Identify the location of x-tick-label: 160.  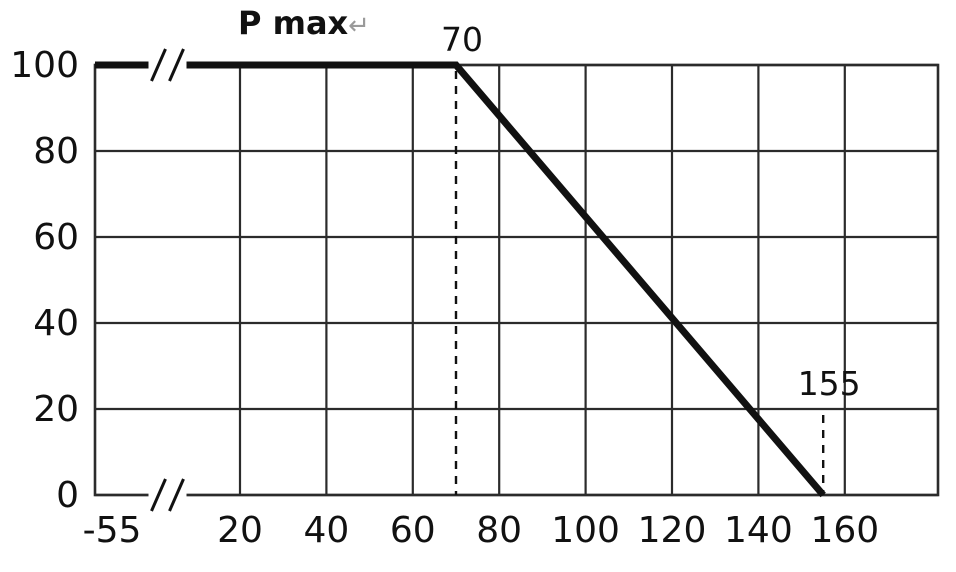
(844, 530).